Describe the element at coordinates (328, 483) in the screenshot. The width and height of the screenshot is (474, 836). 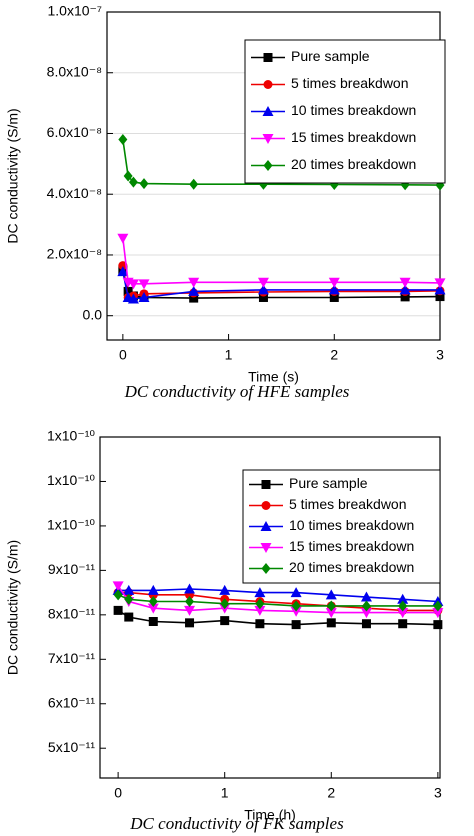
I see `legend-label: Pure sample` at that location.